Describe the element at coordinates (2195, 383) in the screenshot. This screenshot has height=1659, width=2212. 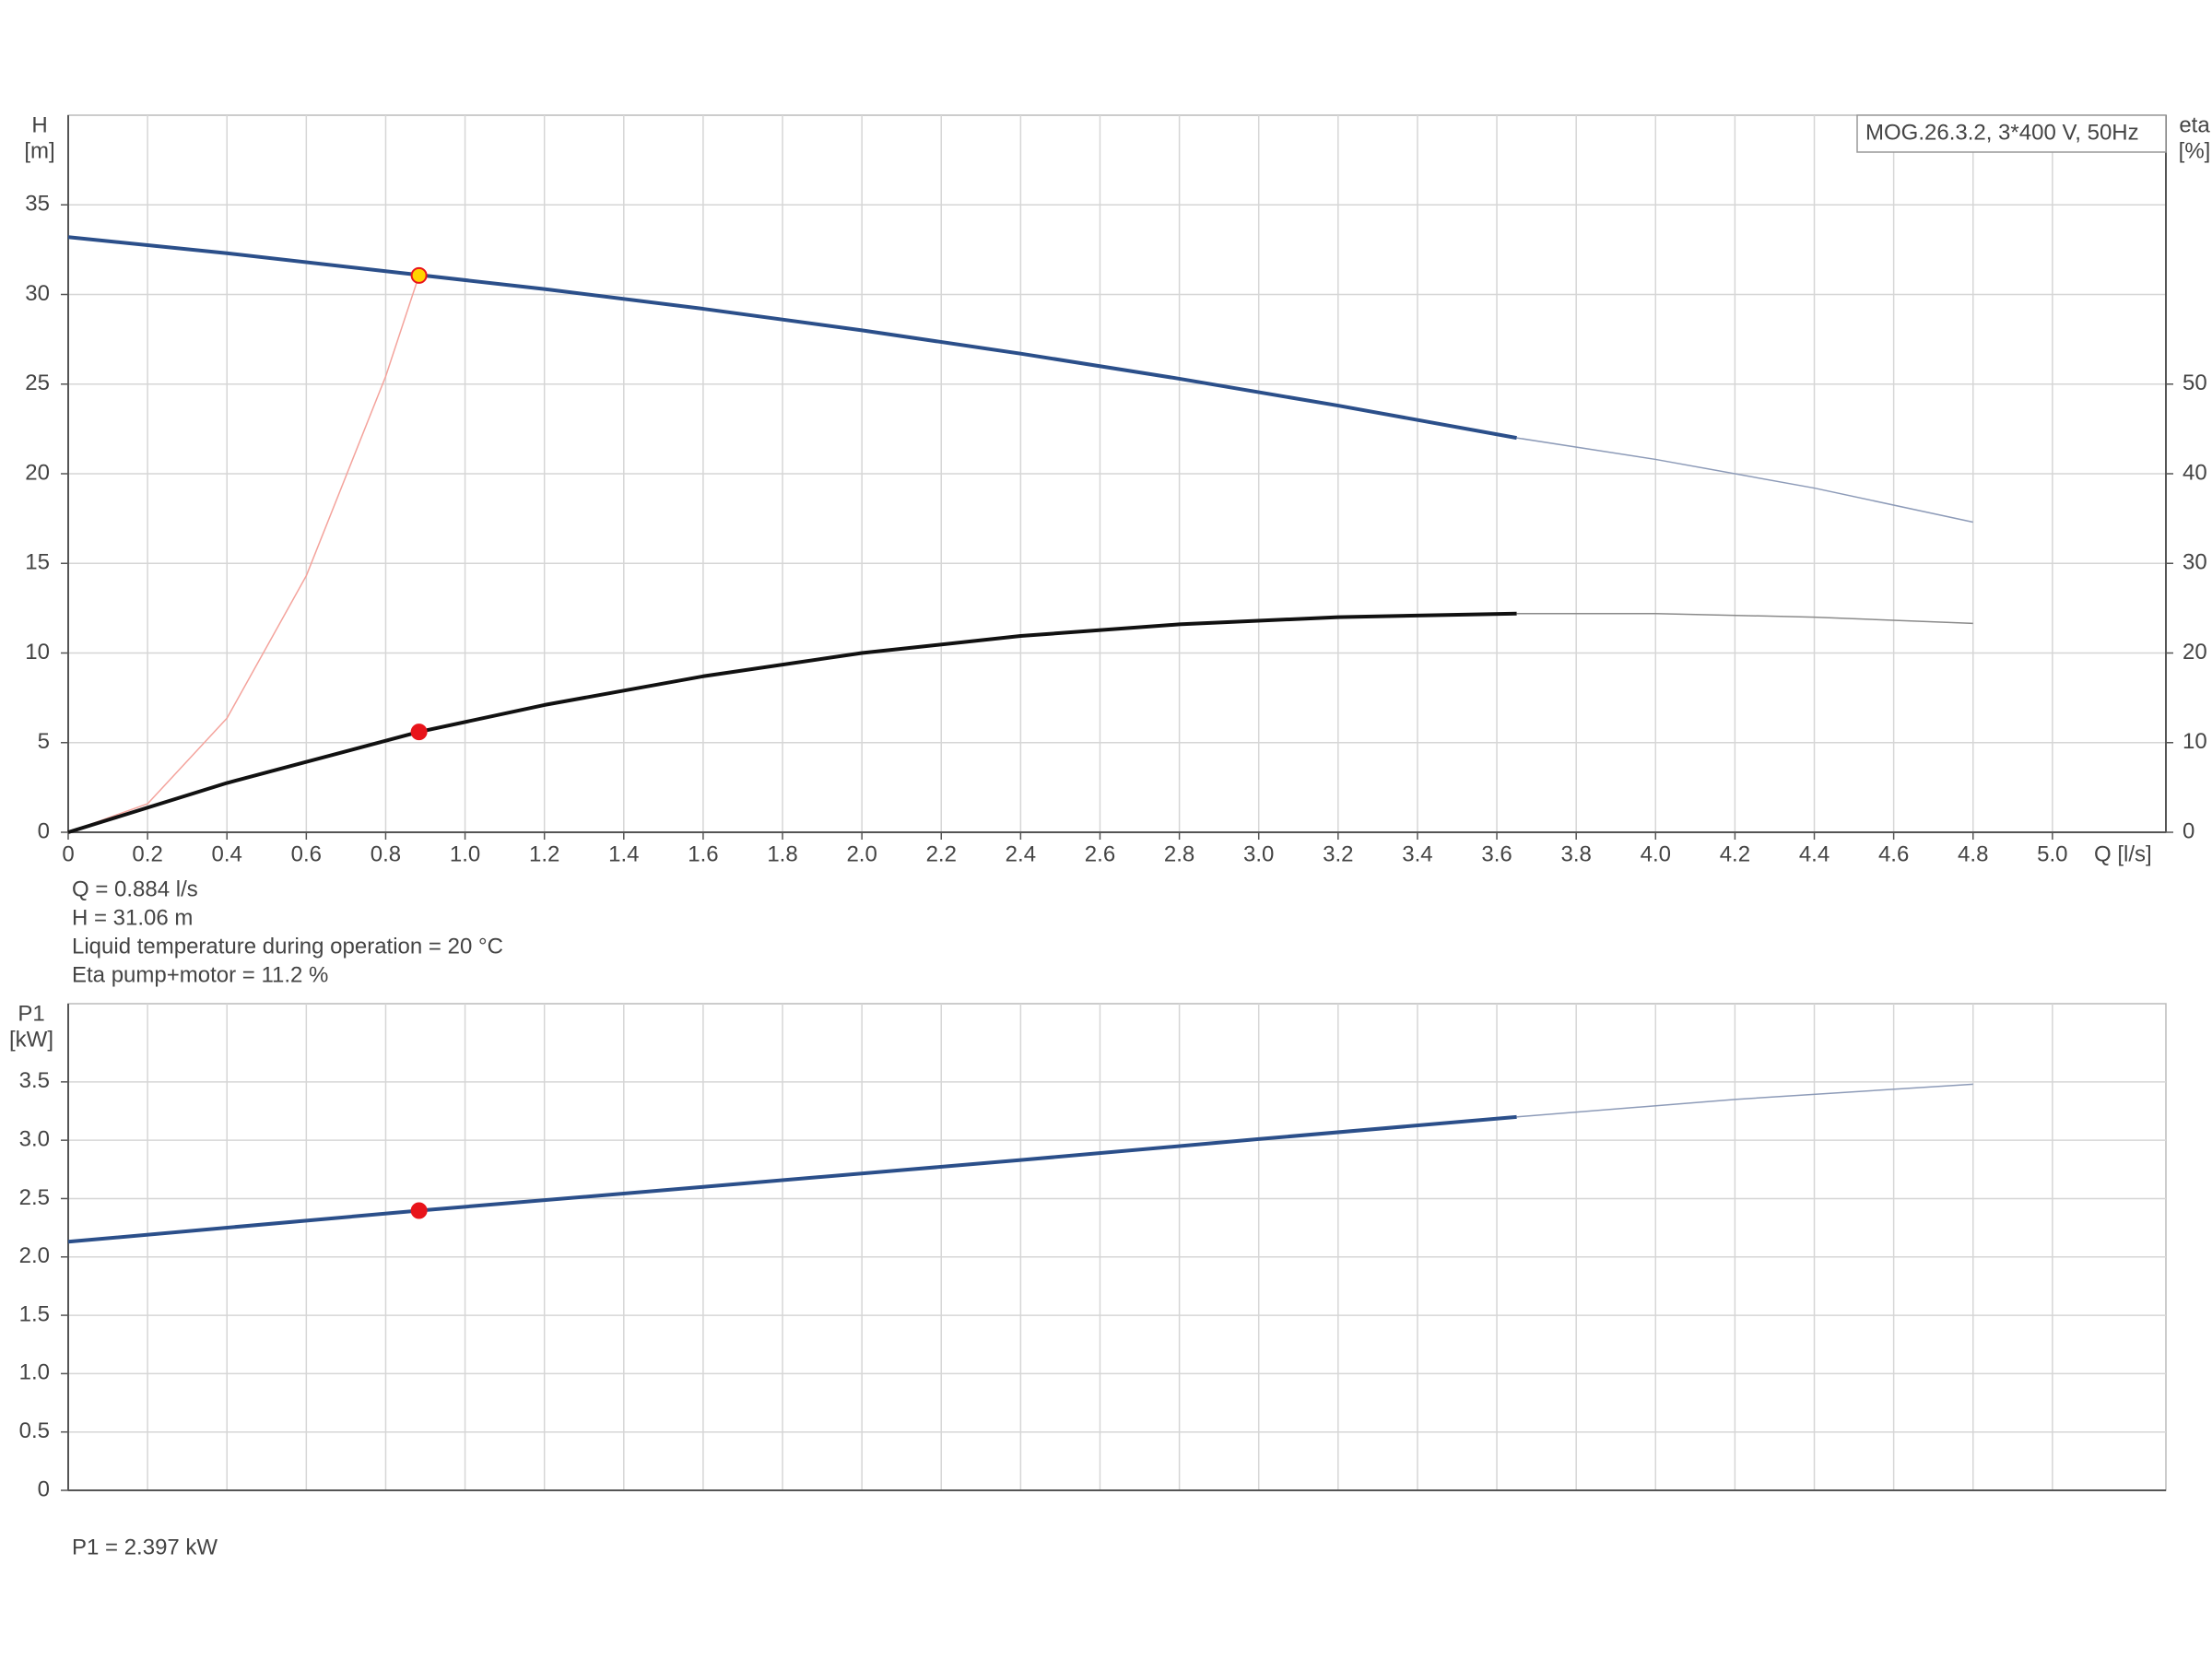
I see `y2-tick-label: 50` at that location.